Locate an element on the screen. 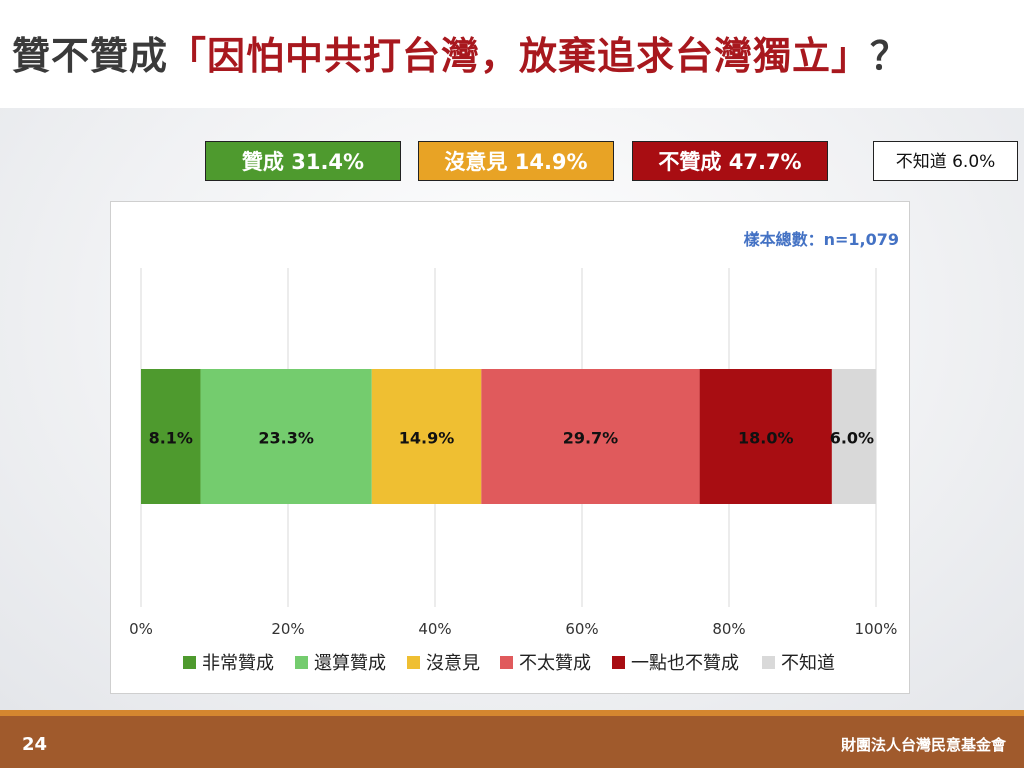 This screenshot has width=1024, height=768. summary-no-opinion: 沒意見 14.9% is located at coordinates (516, 161).